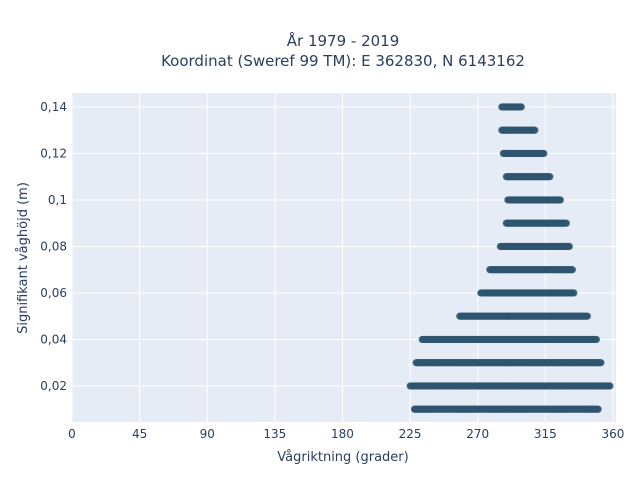 The height and width of the screenshot is (484, 640). What do you see at coordinates (139, 434) in the screenshot?
I see `x-tick-label: 45` at bounding box center [139, 434].